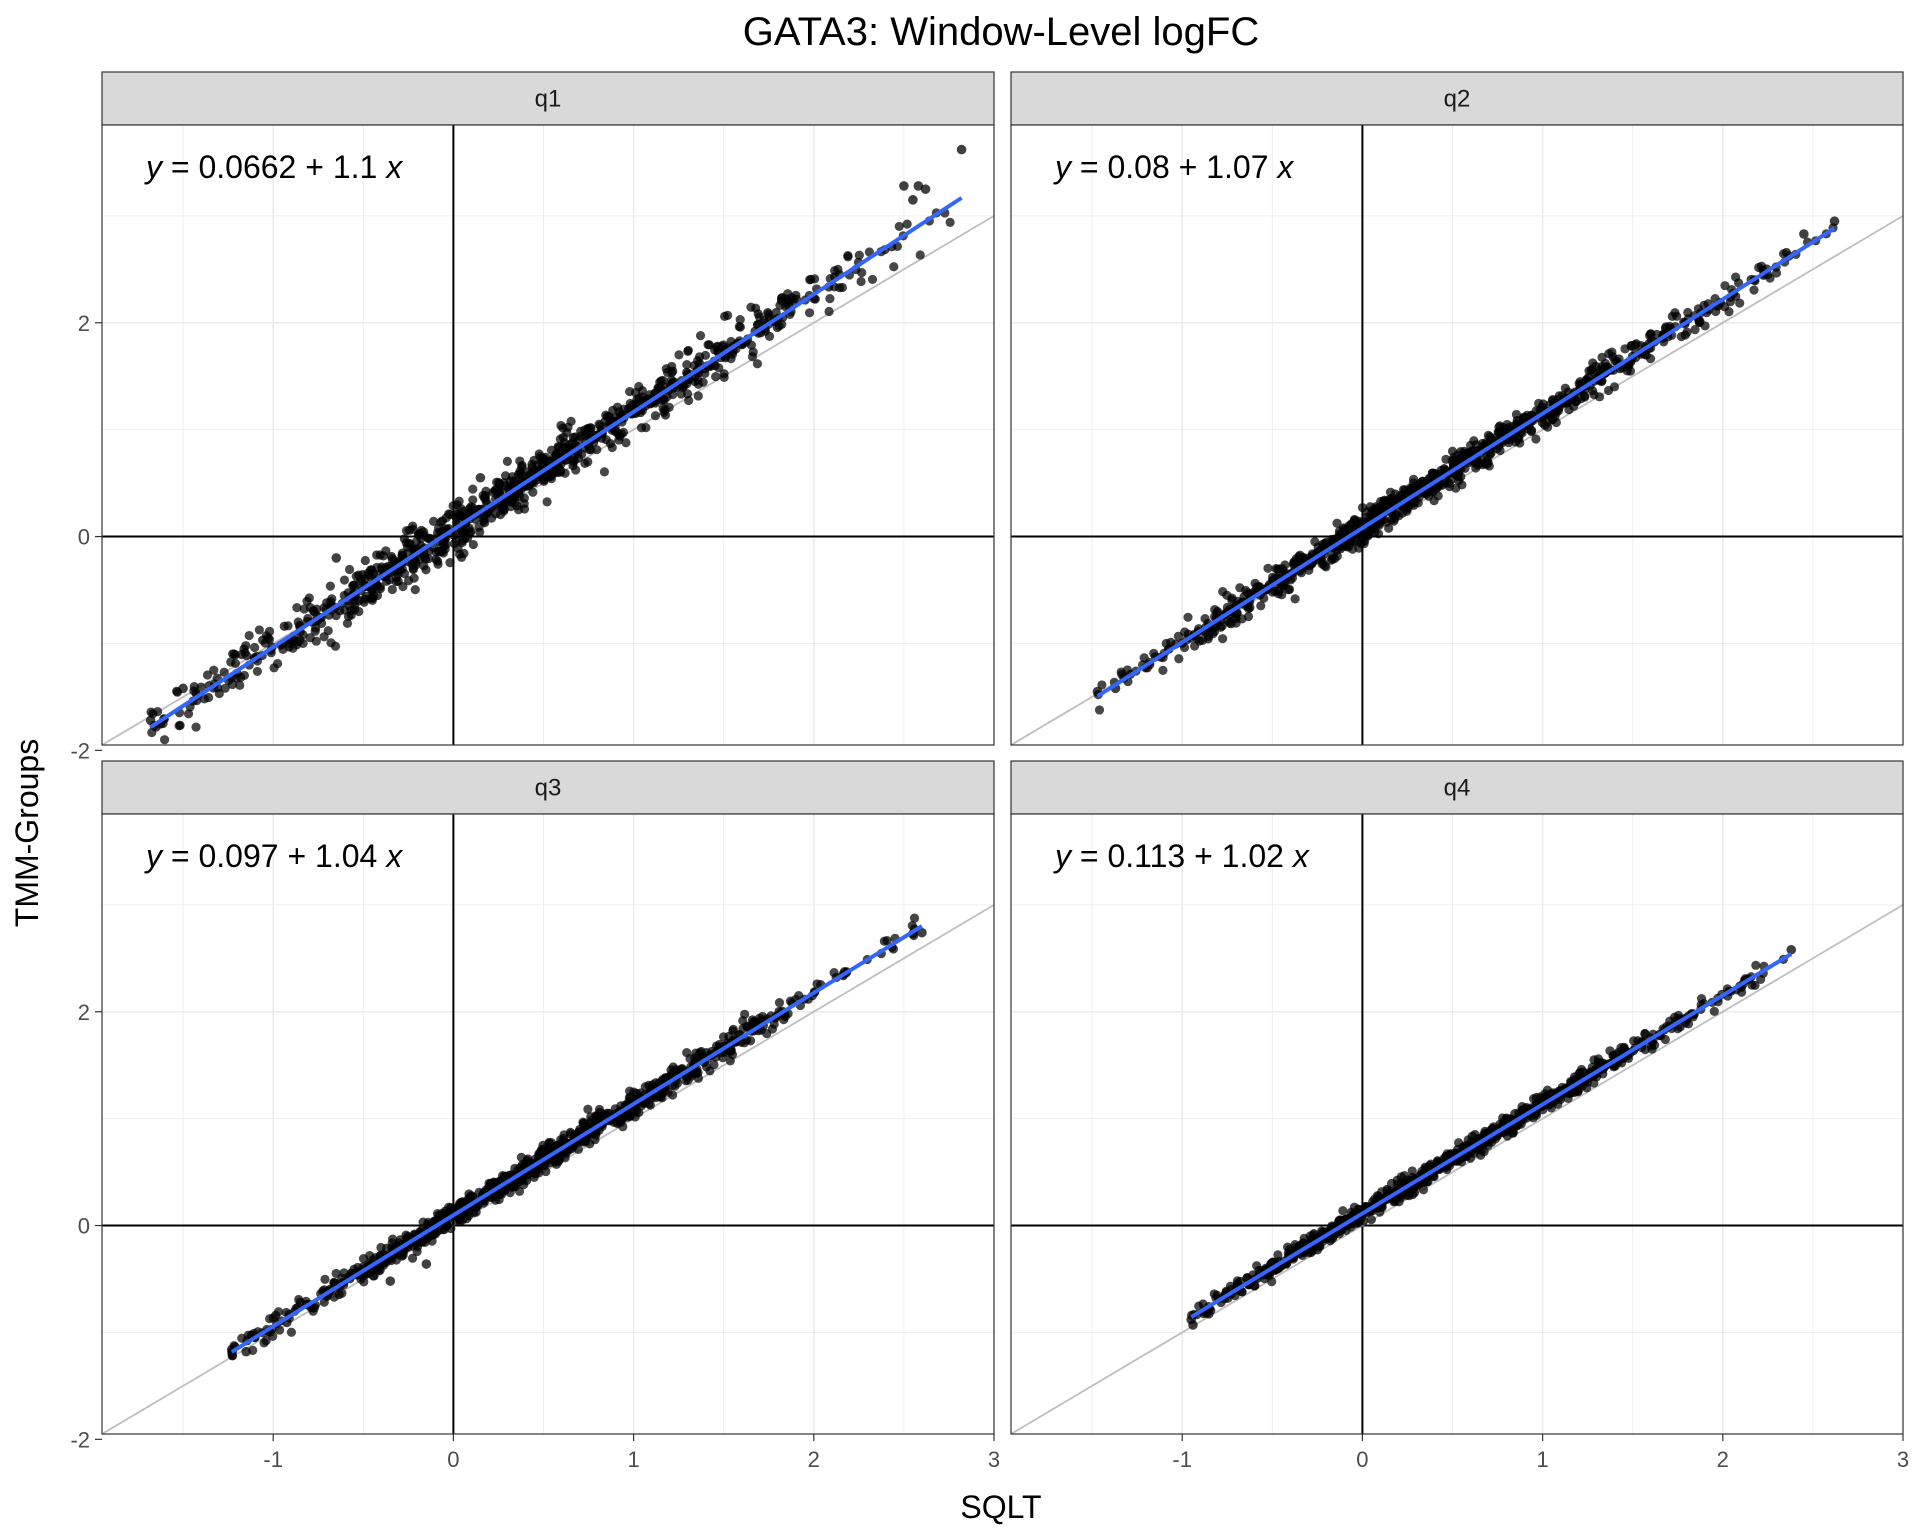 This screenshot has width=1920, height=1536. What do you see at coordinates (548, 99) in the screenshot?
I see `strip-label-q1: q1` at bounding box center [548, 99].